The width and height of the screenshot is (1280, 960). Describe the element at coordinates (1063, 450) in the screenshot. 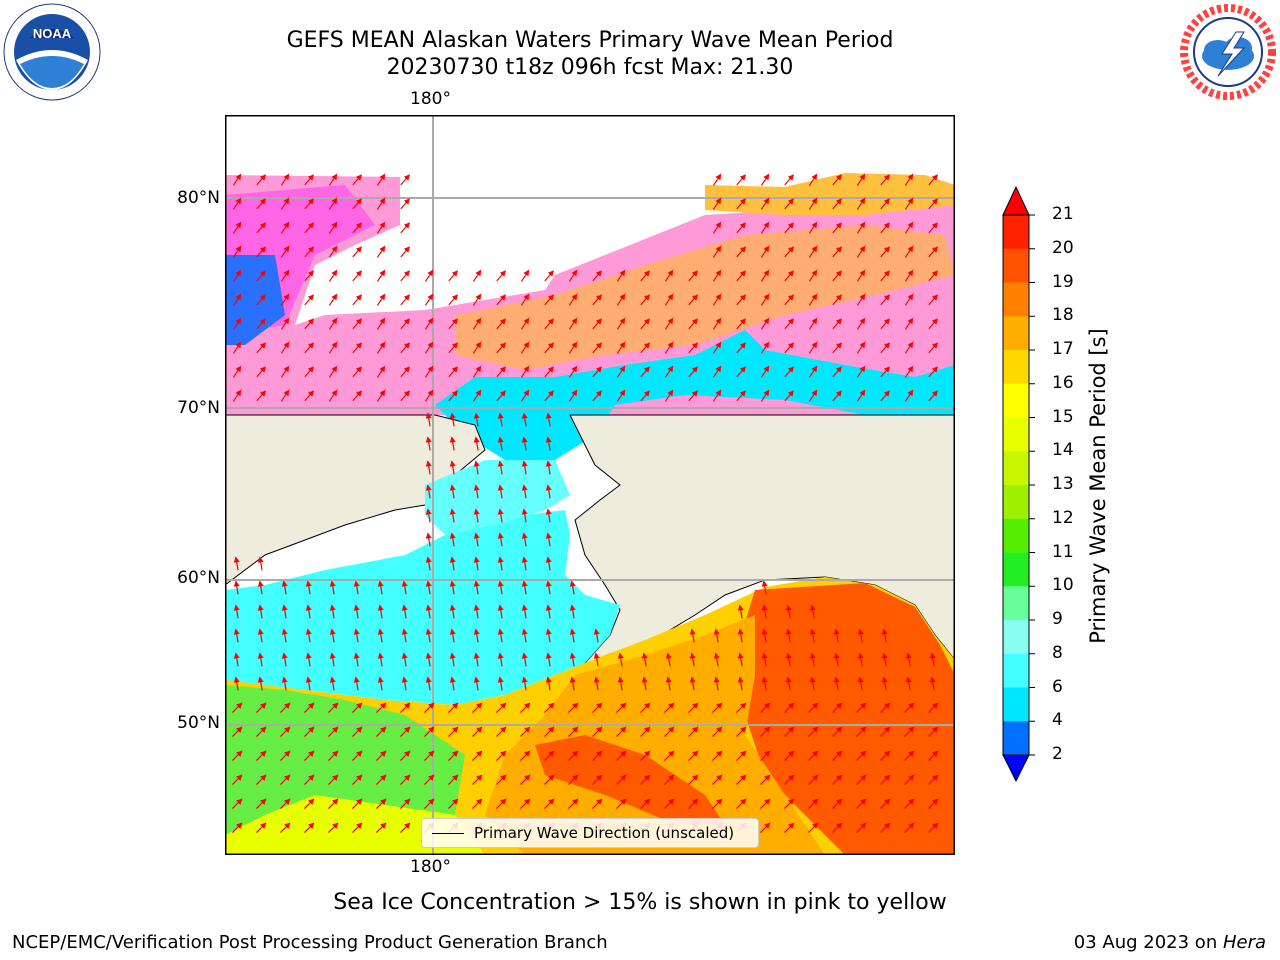

I see `colorbar-tick-label: 14` at that location.